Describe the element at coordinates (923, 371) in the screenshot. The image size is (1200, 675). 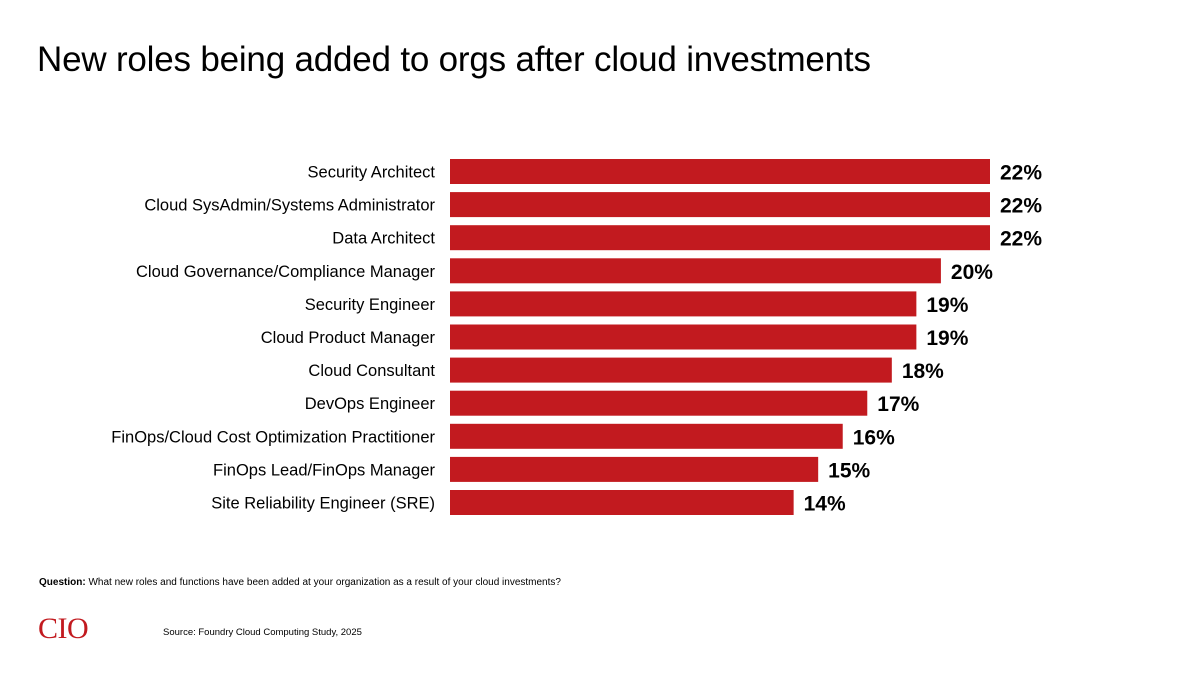
I see `data-label: 18%` at that location.